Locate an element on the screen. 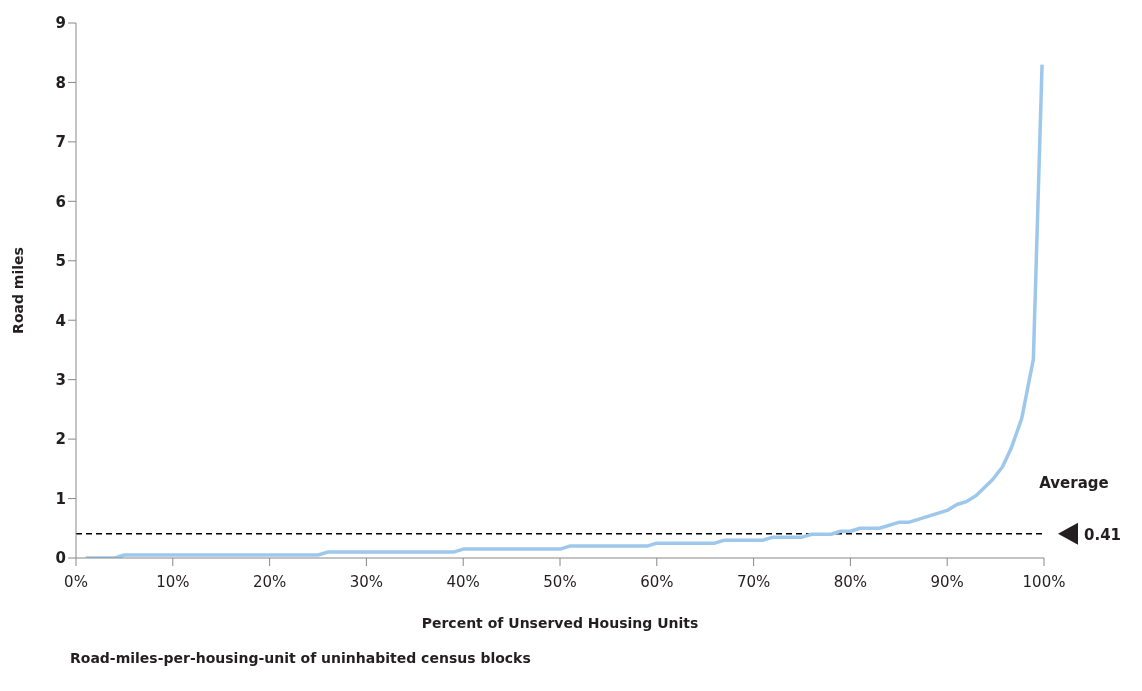 Image resolution: width=1142 pixels, height=691 pixels. x-tick-label: 60% is located at coordinates (657, 581).